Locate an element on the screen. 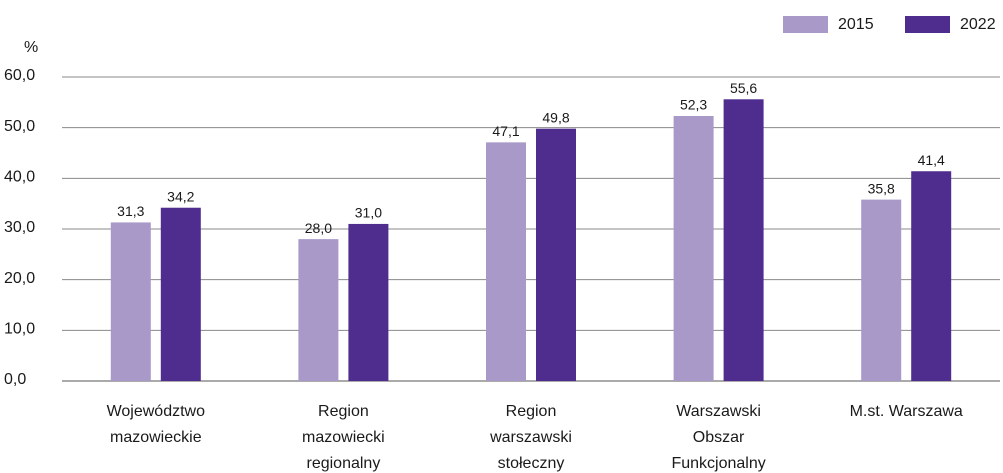 The height and width of the screenshot is (473, 1003). value-label: 49,8 is located at coordinates (555, 117).